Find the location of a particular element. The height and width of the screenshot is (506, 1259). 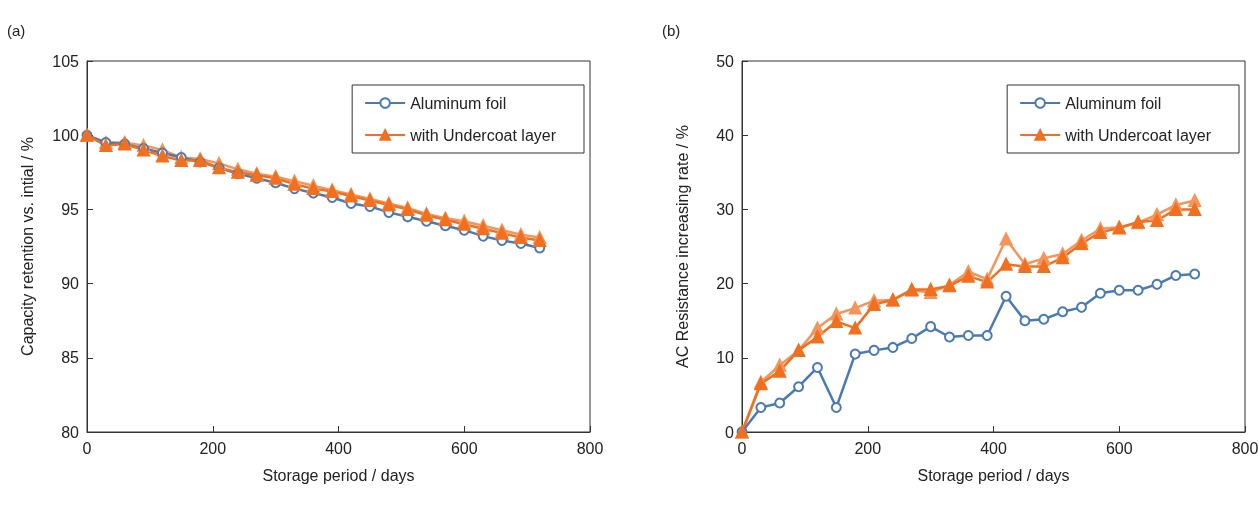

y-tick-label: 10 is located at coordinates (725, 358).